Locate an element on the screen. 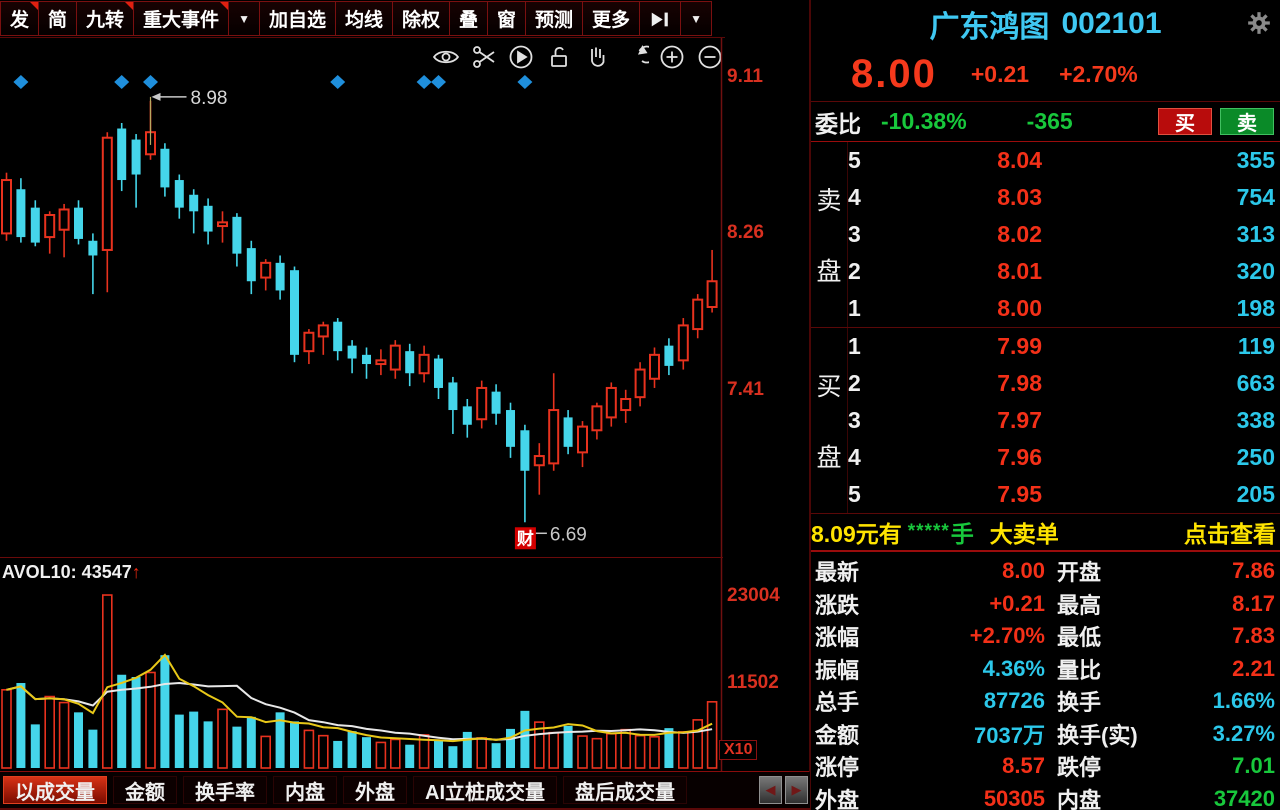 The image size is (1280, 810). stat-label: 最低 is located at coordinates (1079, 638).